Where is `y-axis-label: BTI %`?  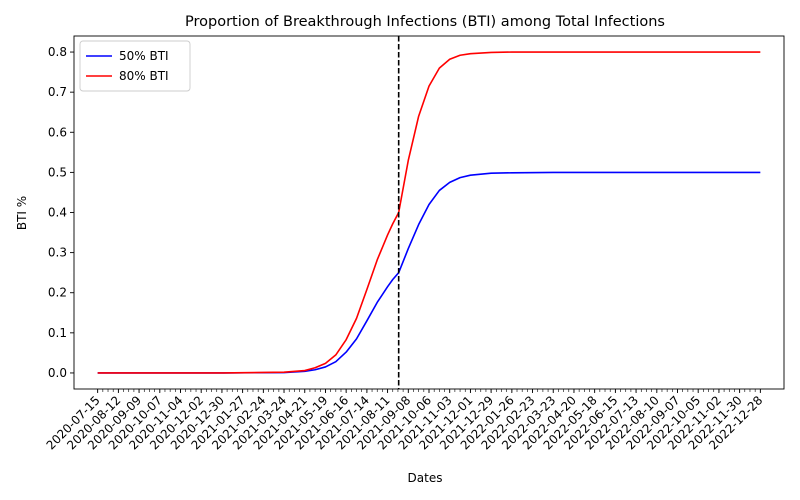
y-axis-label: BTI % is located at coordinates (22, 213).